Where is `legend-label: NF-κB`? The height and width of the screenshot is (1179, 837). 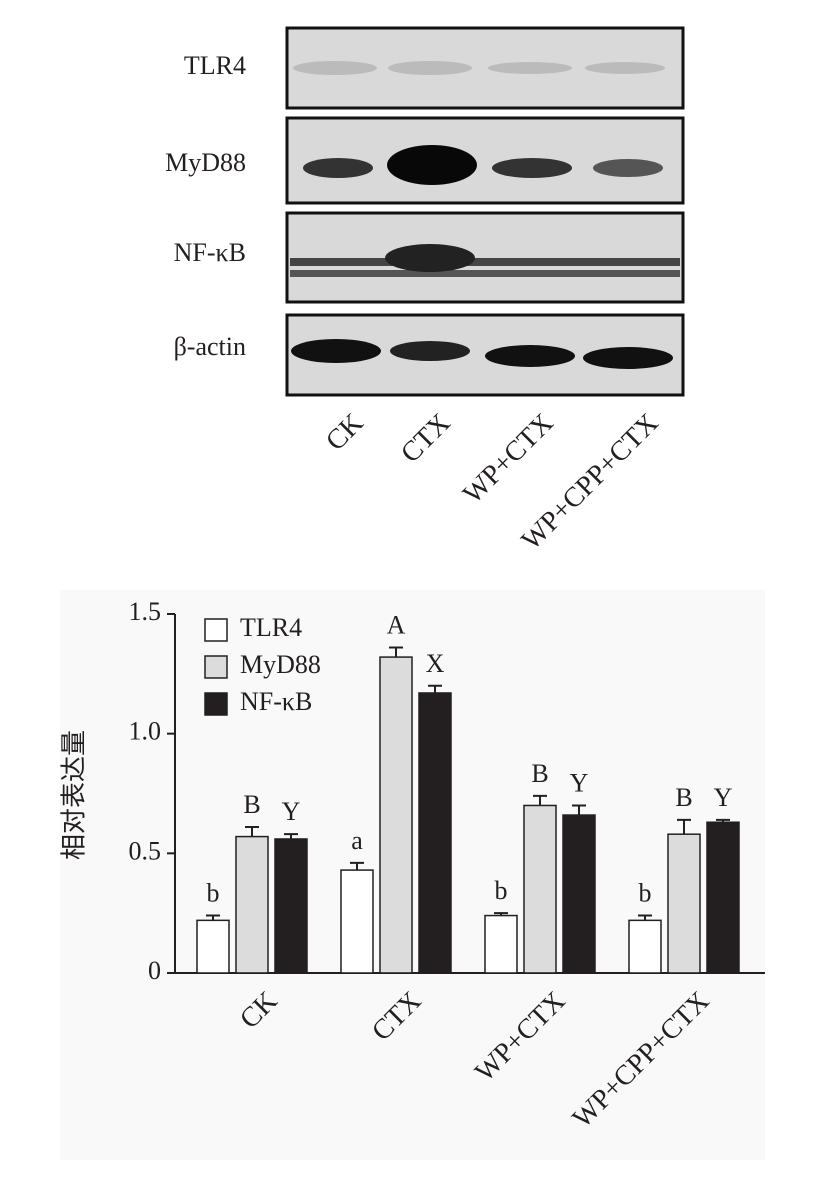
legend-label: NF-κB is located at coordinates (276, 701).